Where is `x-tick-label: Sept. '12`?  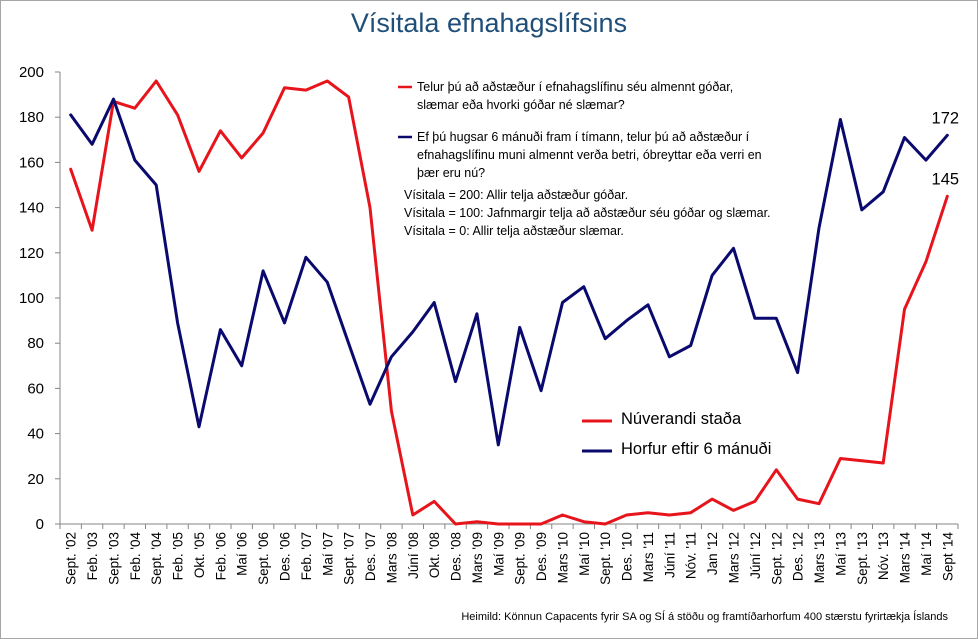
x-tick-label: Sept. '12 is located at coordinates (776, 558).